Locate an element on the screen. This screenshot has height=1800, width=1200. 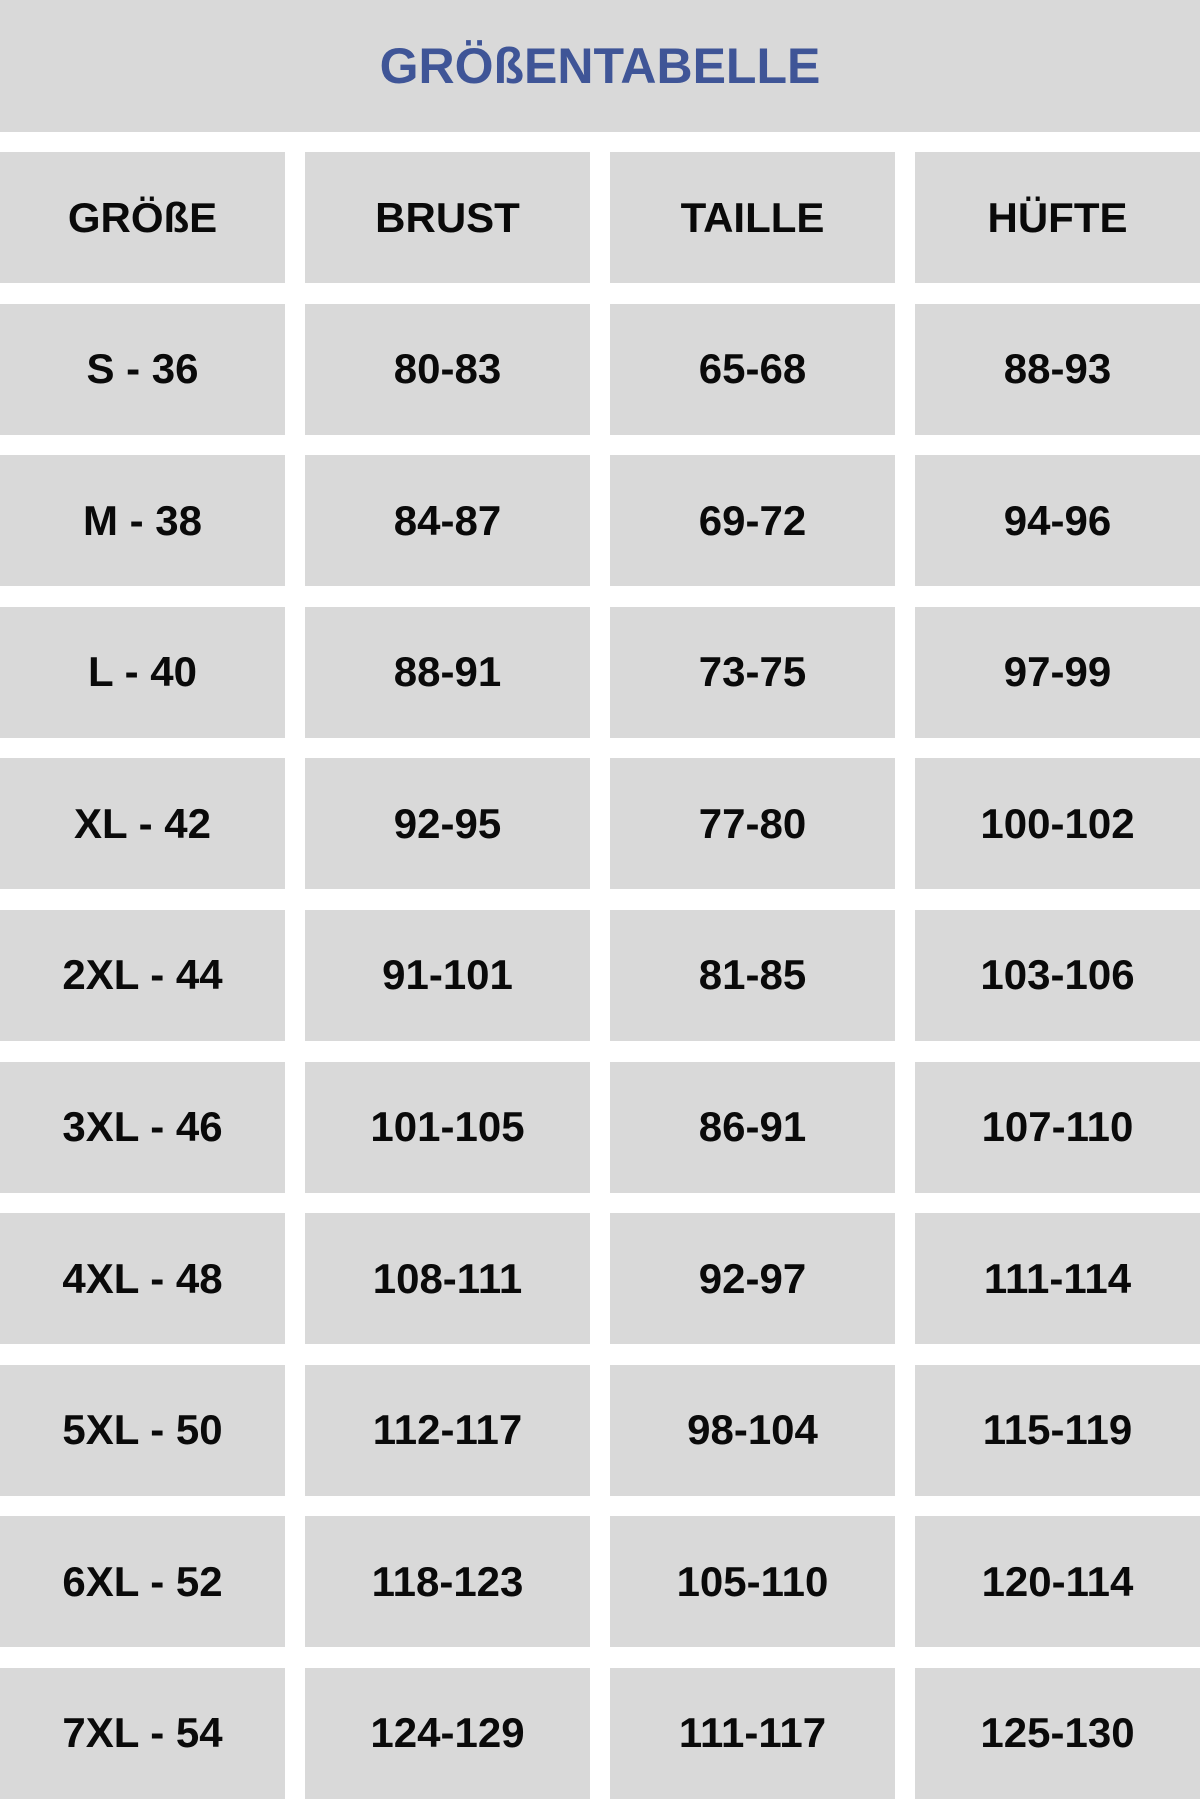
table-cell-waist: 98-104 is located at coordinates (752, 1430).